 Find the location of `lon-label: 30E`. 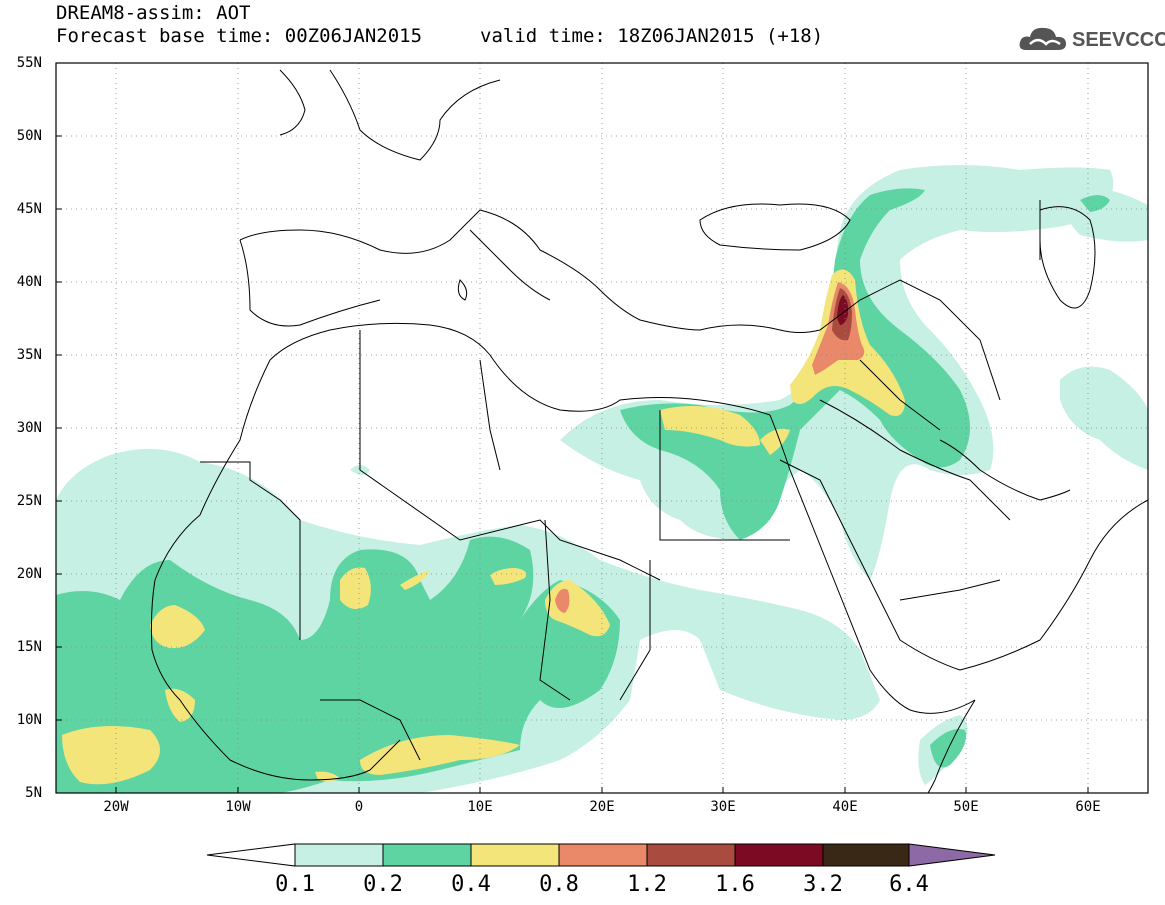

lon-label: 30E is located at coordinates (723, 807).